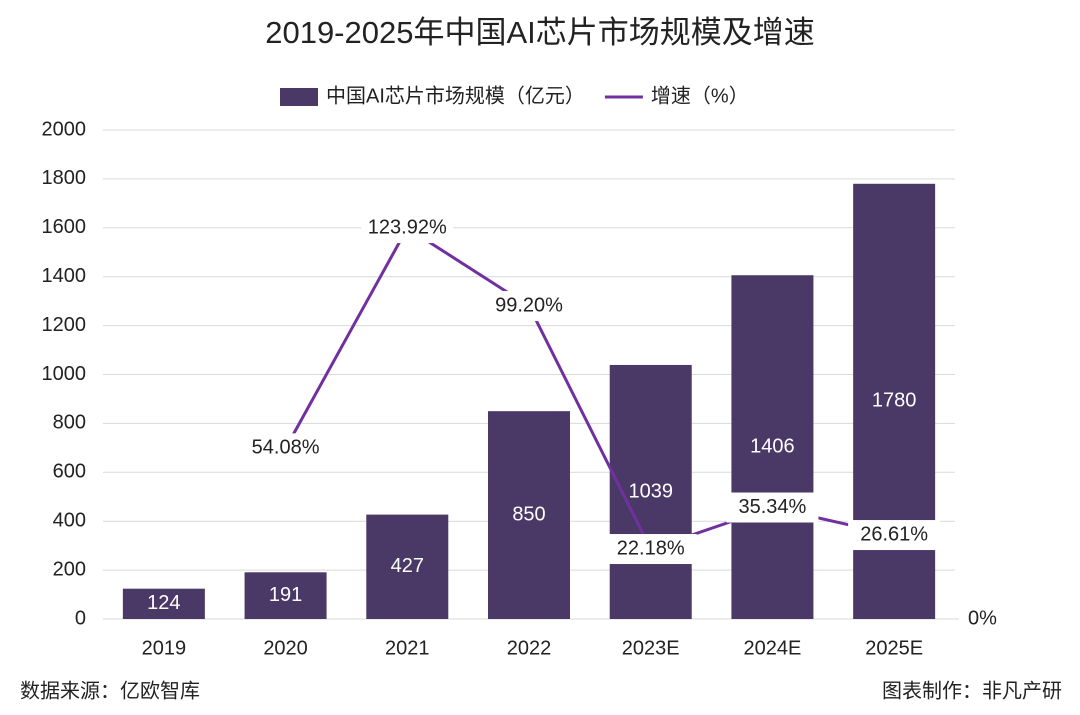  What do you see at coordinates (773, 648) in the screenshot?
I see `x-tick-label: 2024E` at bounding box center [773, 648].